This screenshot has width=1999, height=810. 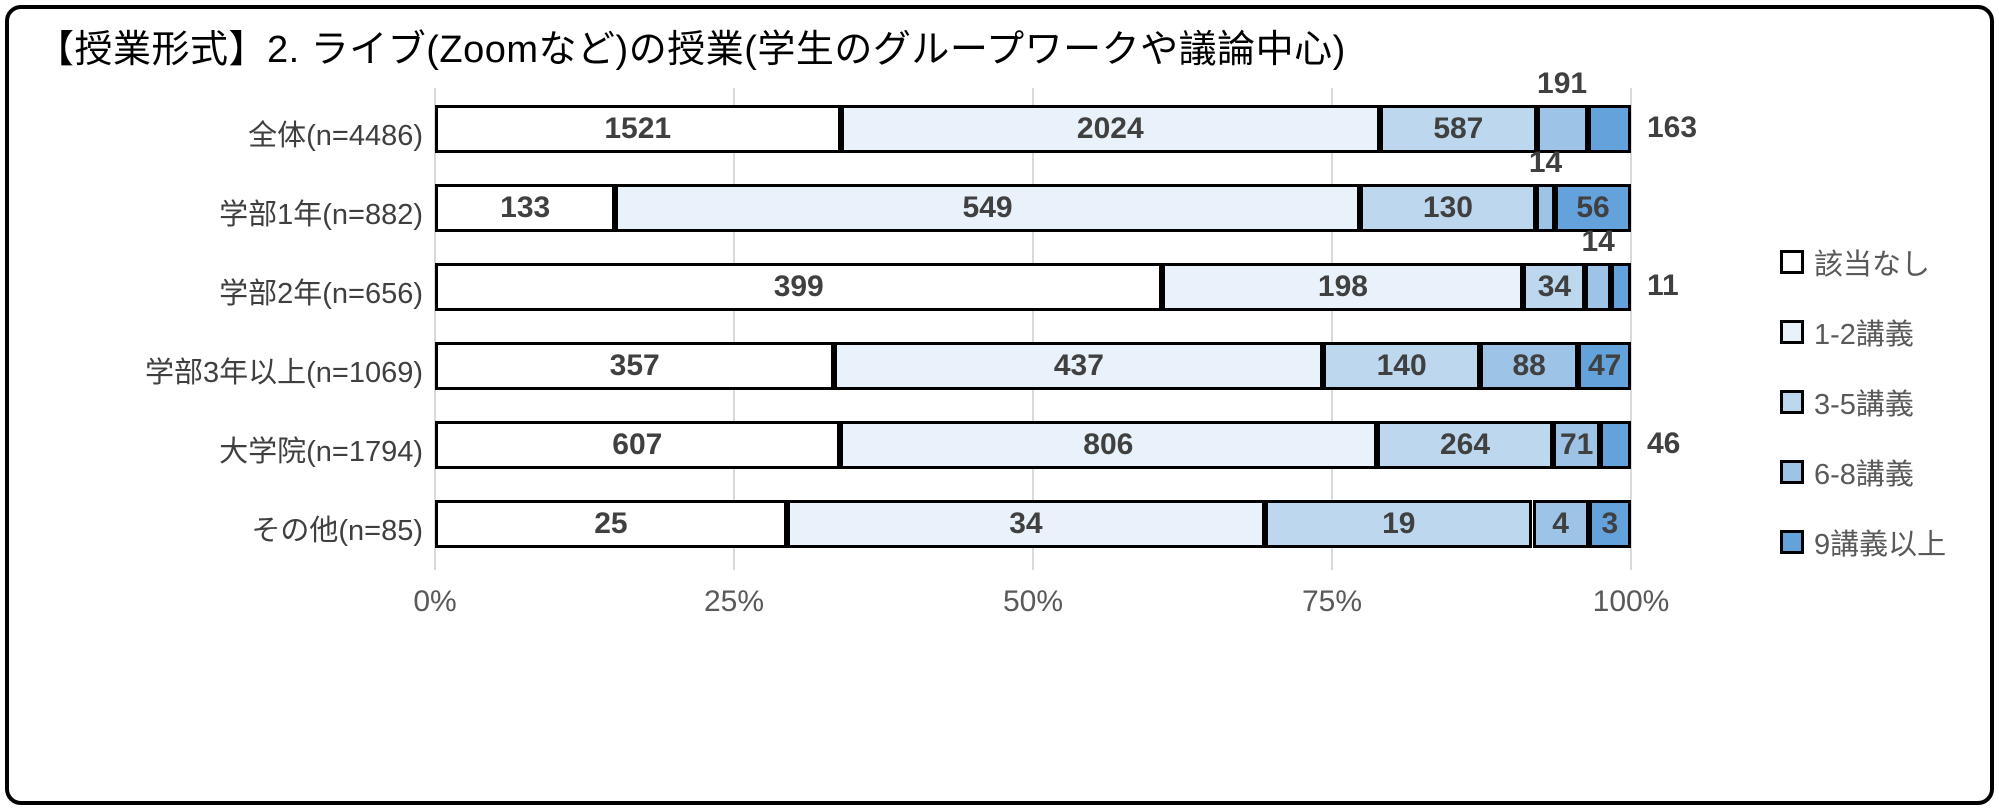 What do you see at coordinates (1664, 443) in the screenshot?
I see `data-label-right: 46` at bounding box center [1664, 443].